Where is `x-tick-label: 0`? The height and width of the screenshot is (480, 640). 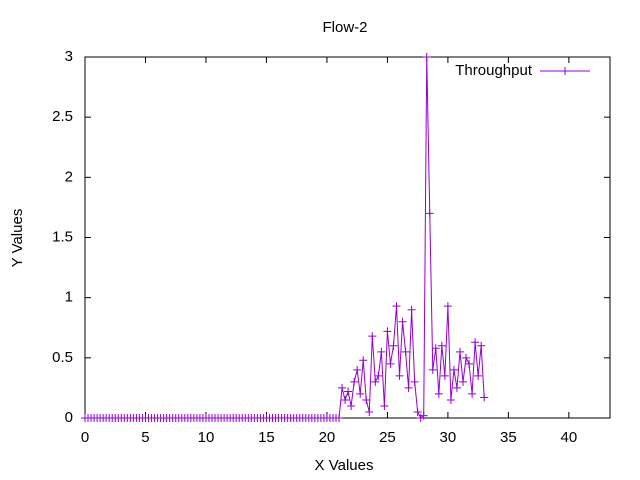
x-tick-label: 0 is located at coordinates (85, 437).